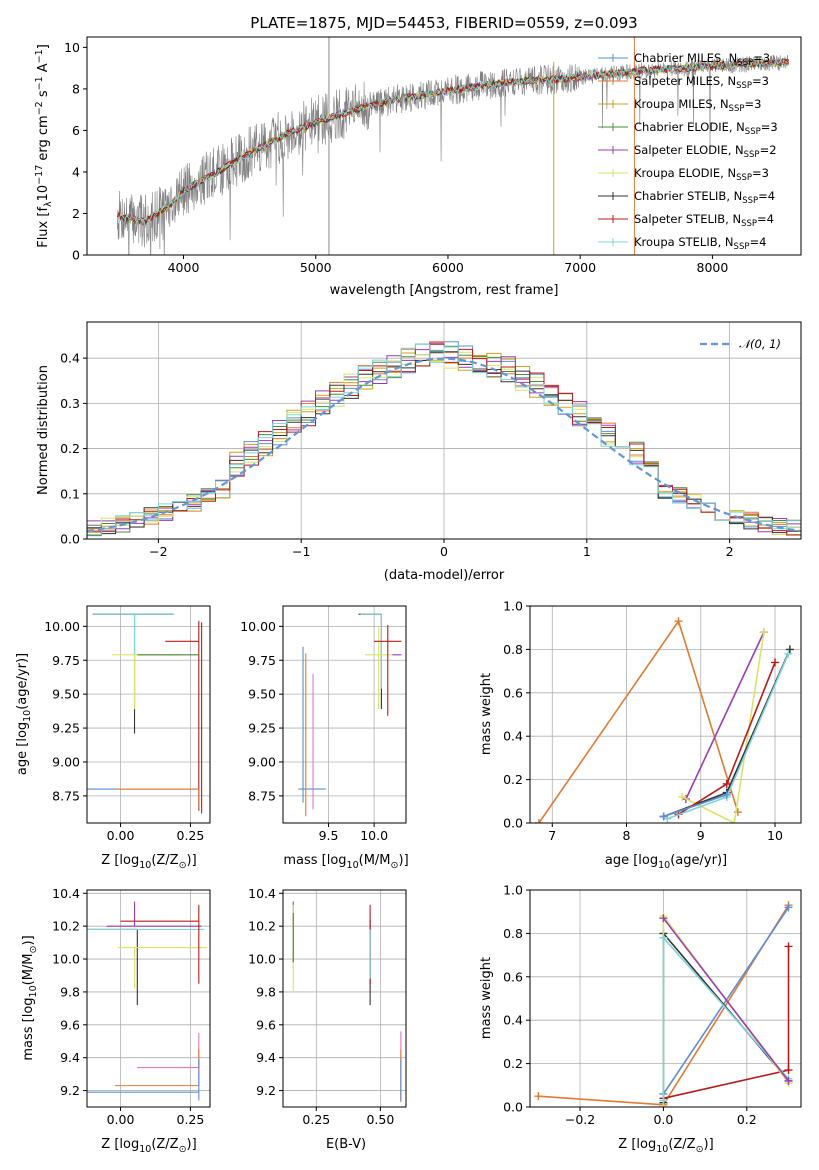 Image resolution: width=819 pixels, height=1170 pixels. Describe the element at coordinates (43, 69) in the screenshot. I see `label-part: A` at that location.